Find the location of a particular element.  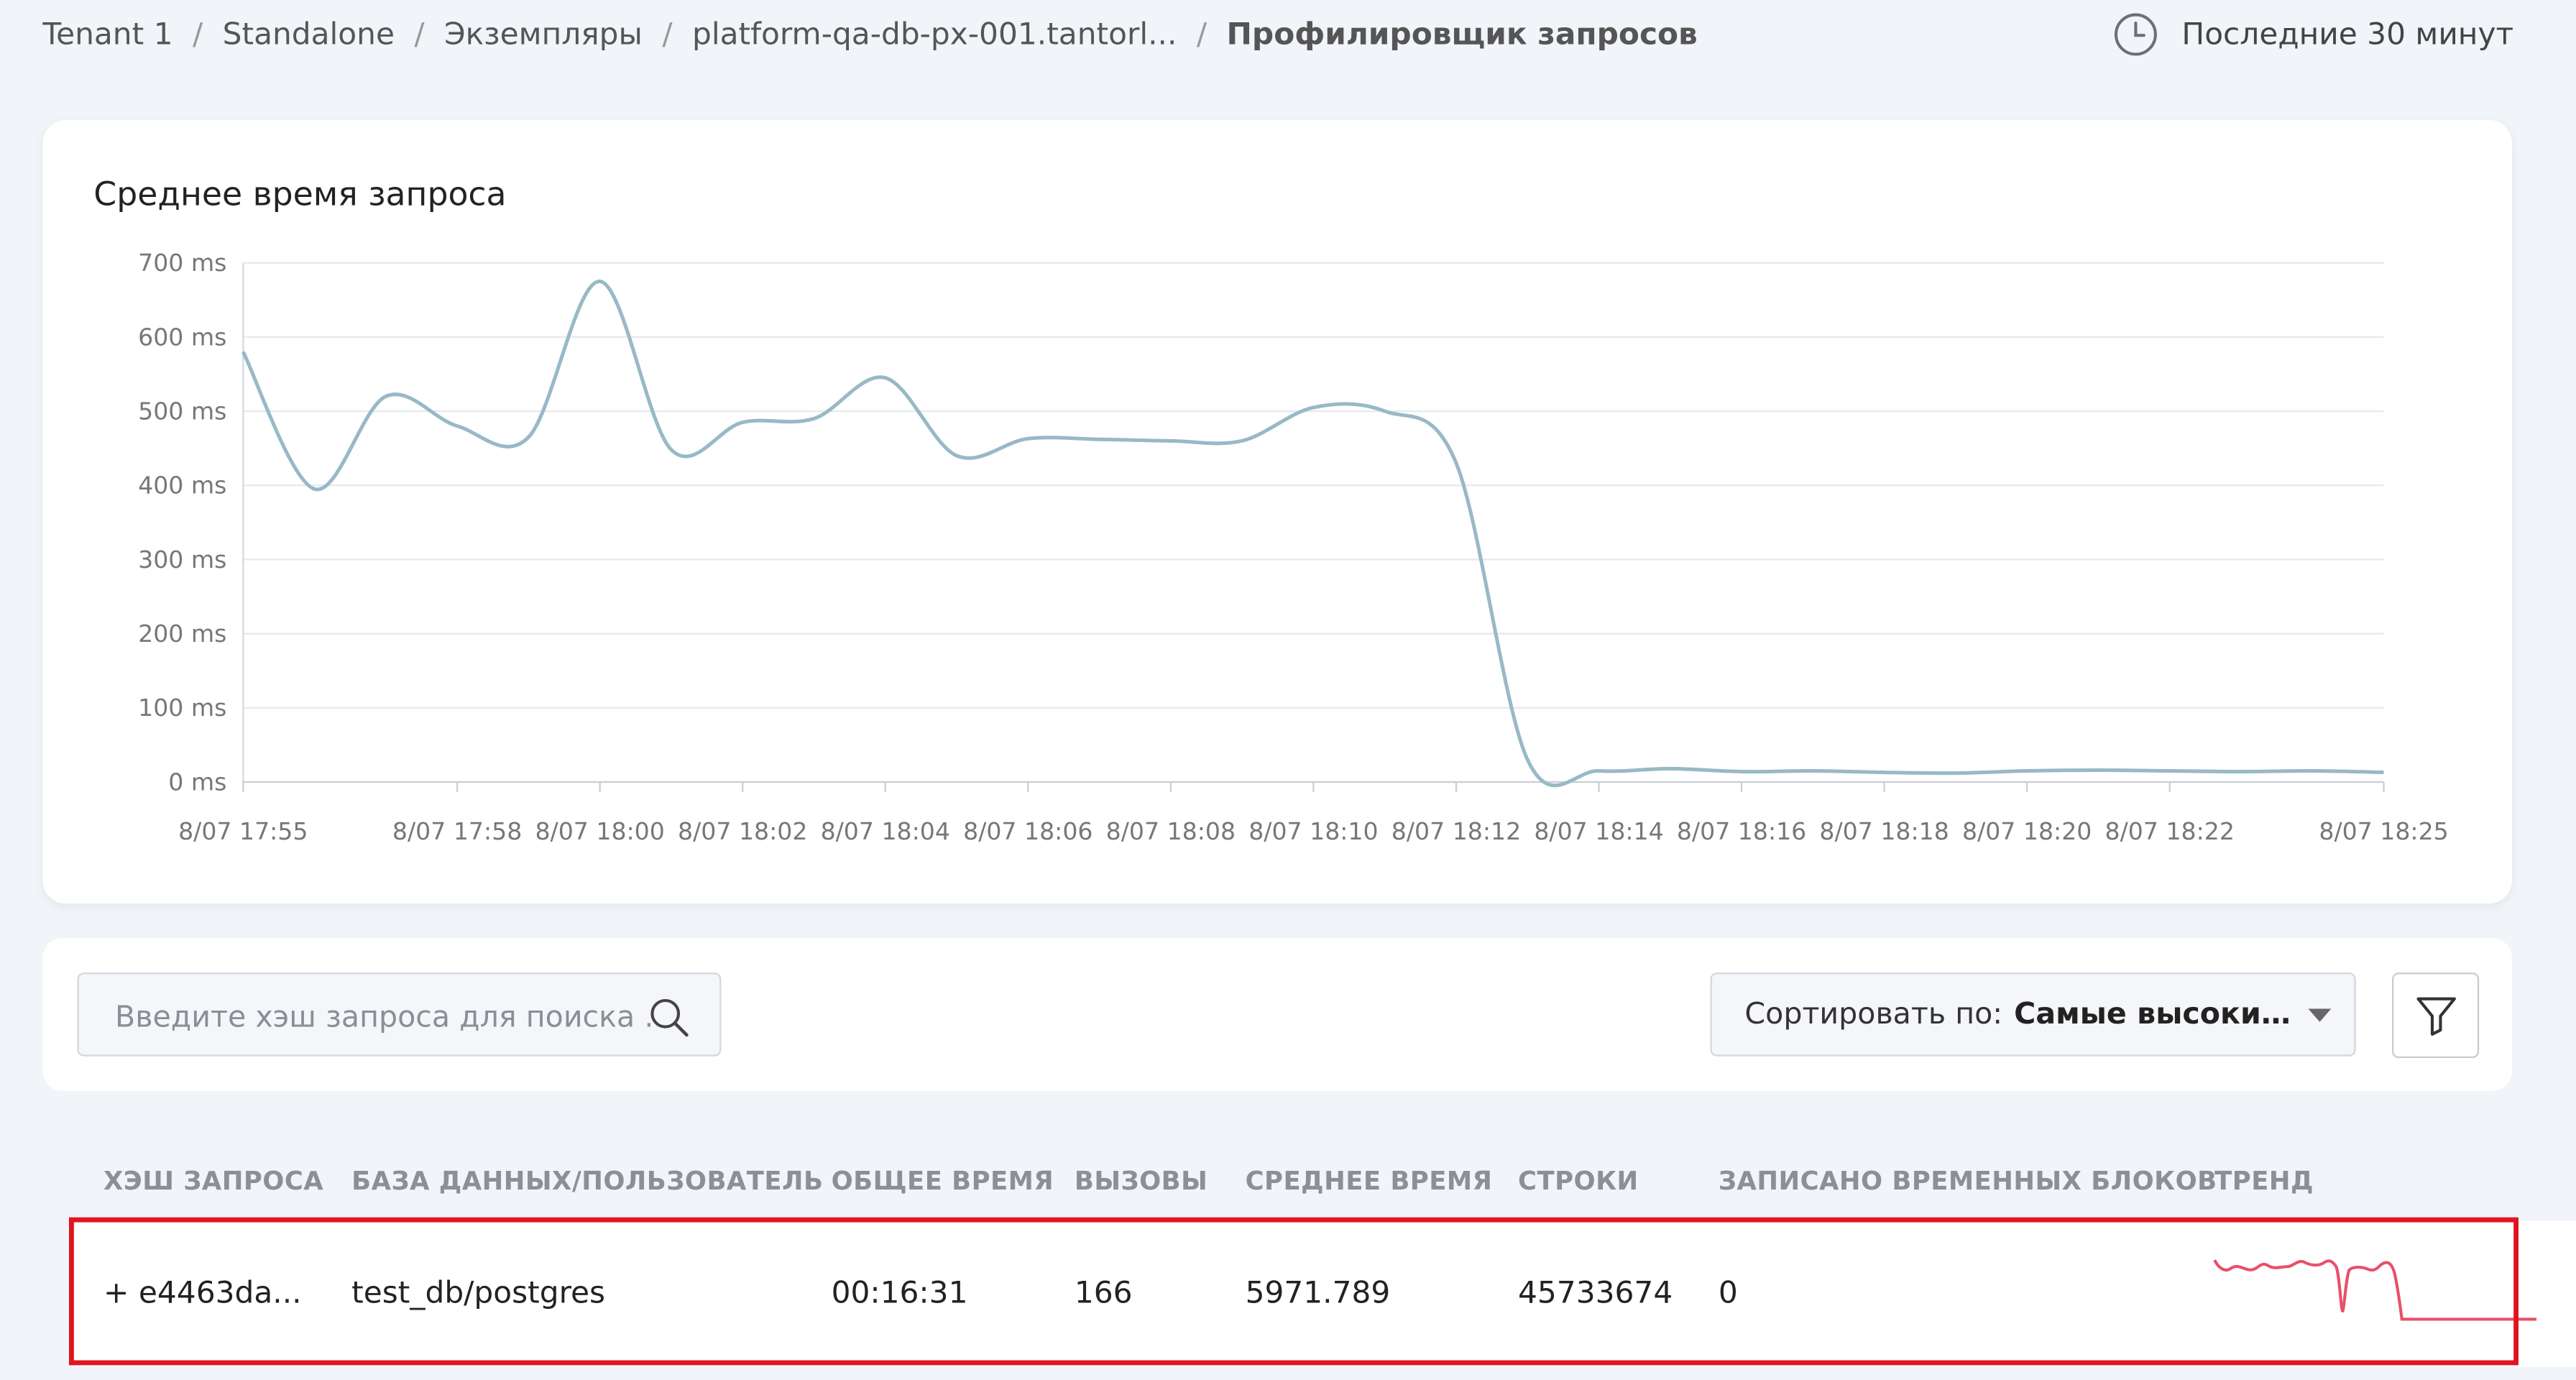

clock-icon is located at coordinates (2135, 34).